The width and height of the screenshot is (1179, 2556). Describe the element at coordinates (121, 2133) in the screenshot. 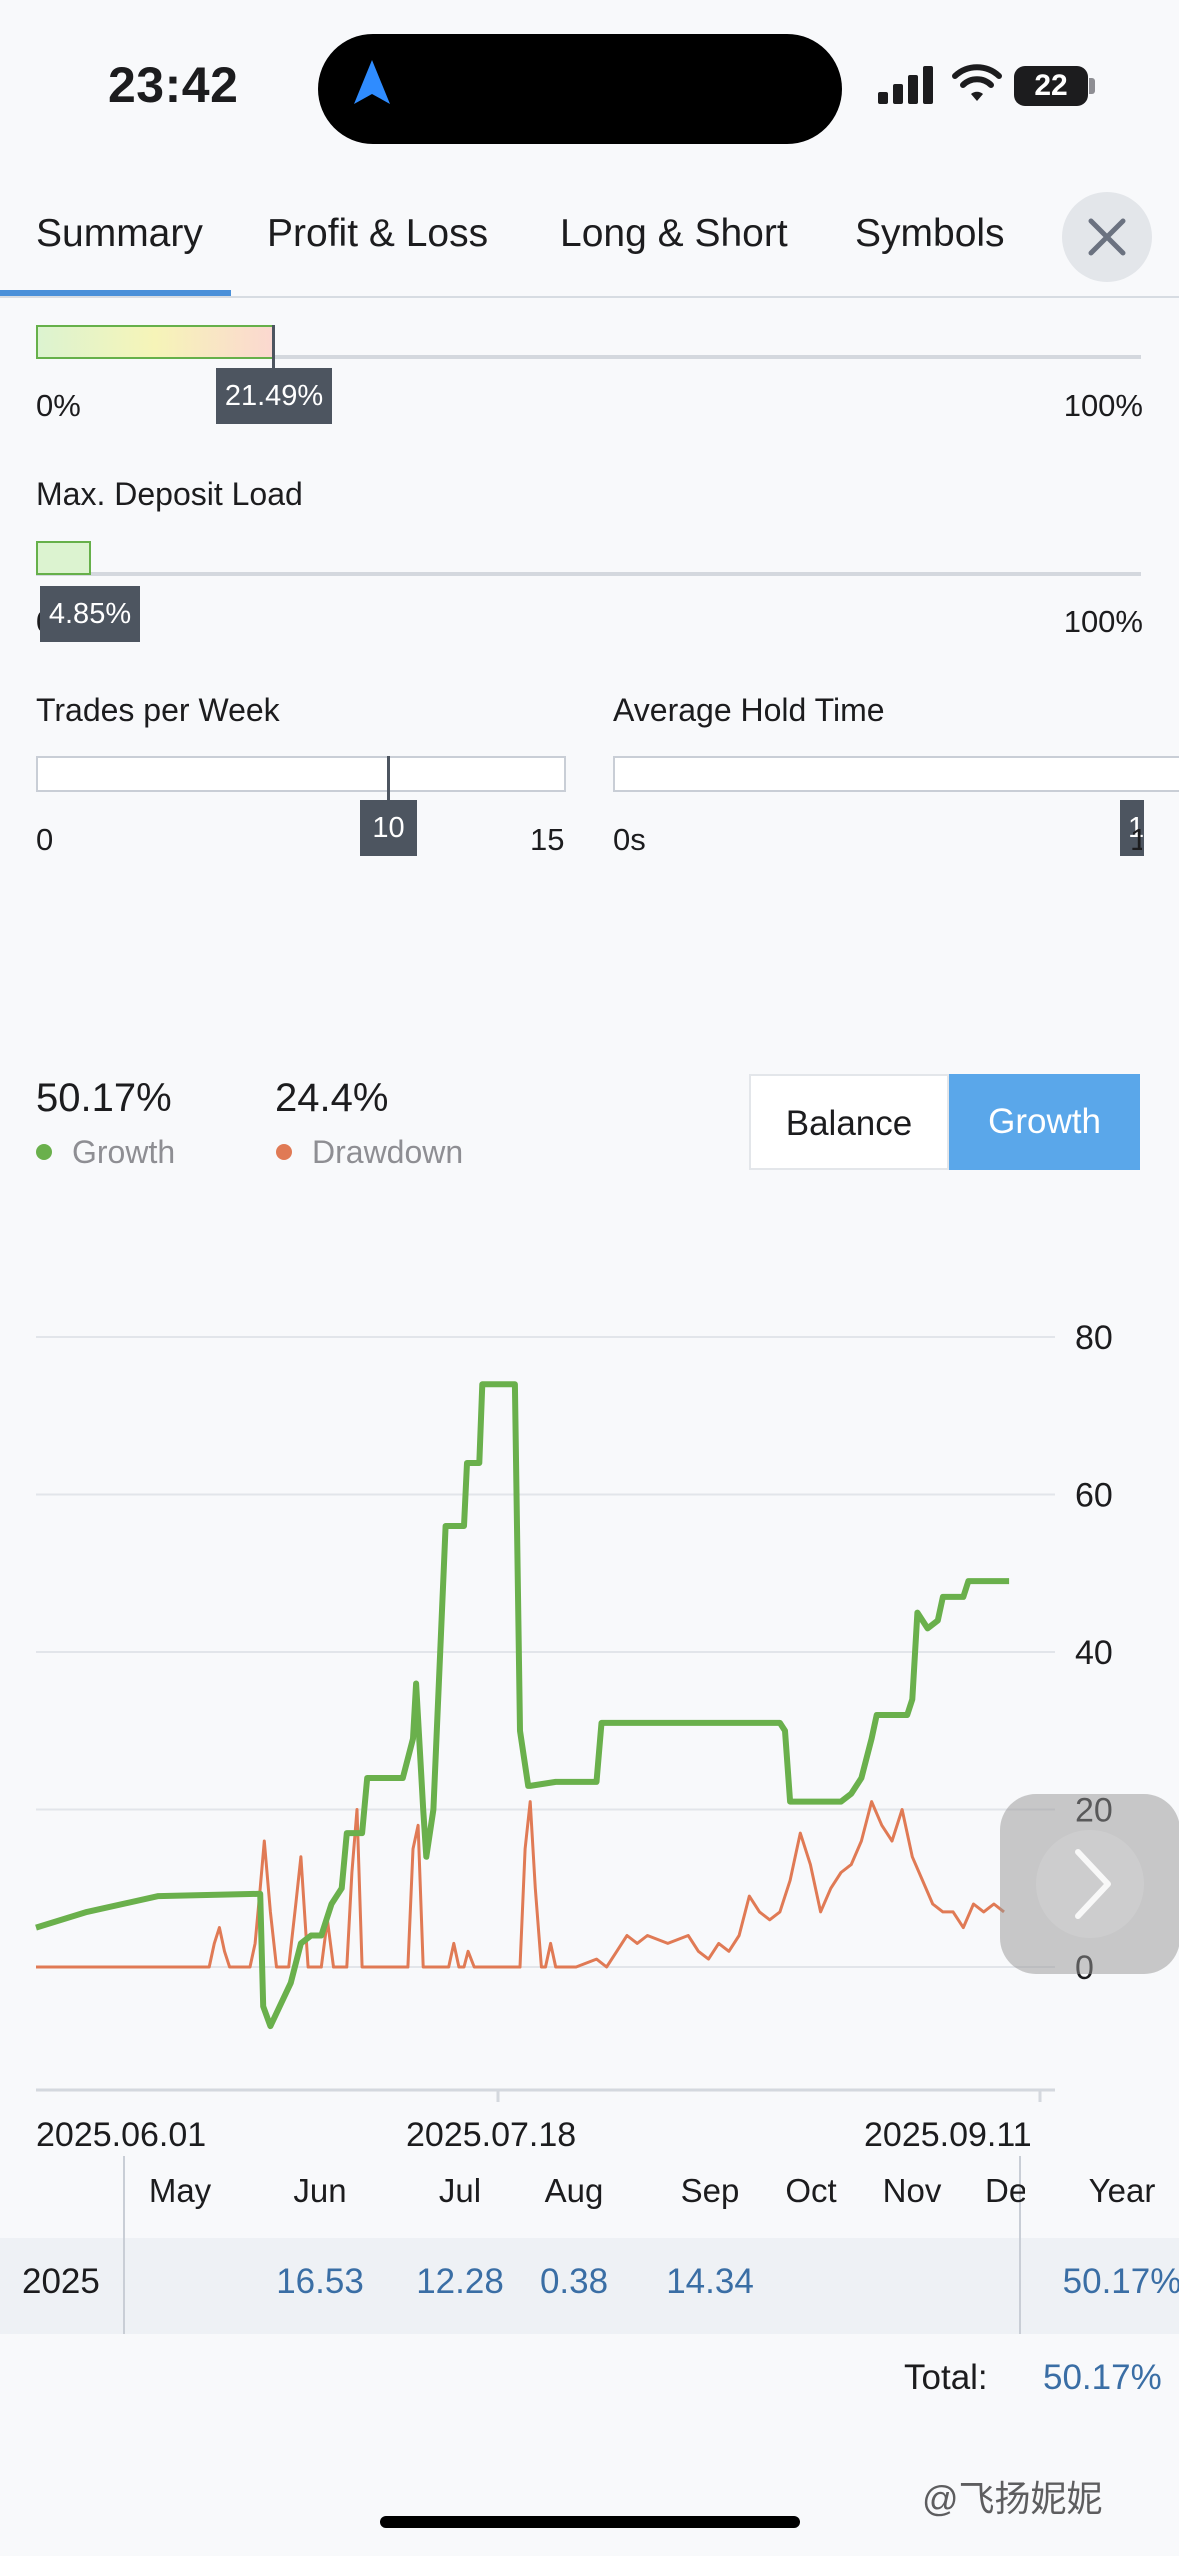

I see `x-tick-label: 2025.06.01` at that location.